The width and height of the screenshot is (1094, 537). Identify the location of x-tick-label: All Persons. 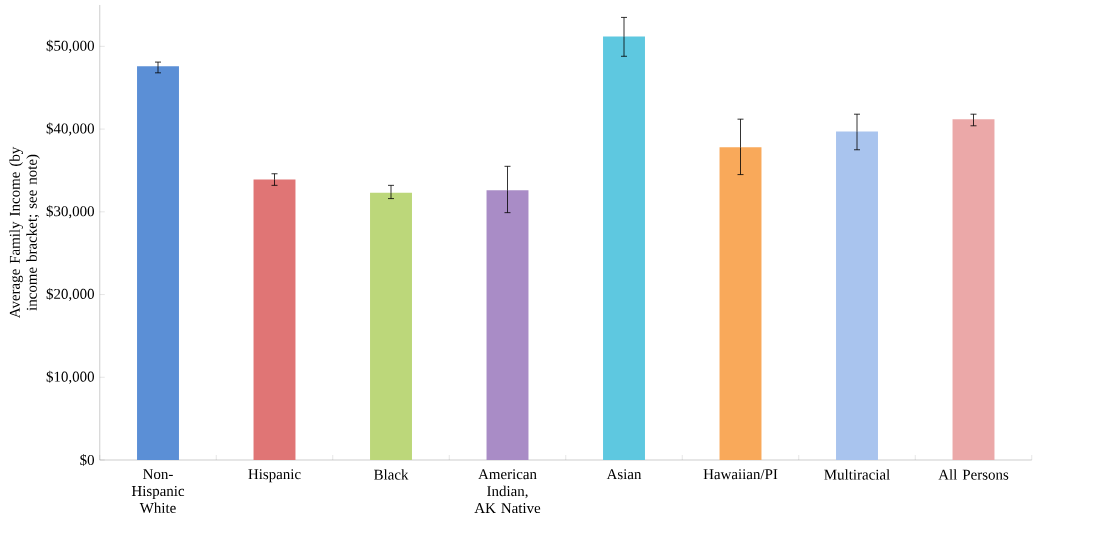
(973, 474).